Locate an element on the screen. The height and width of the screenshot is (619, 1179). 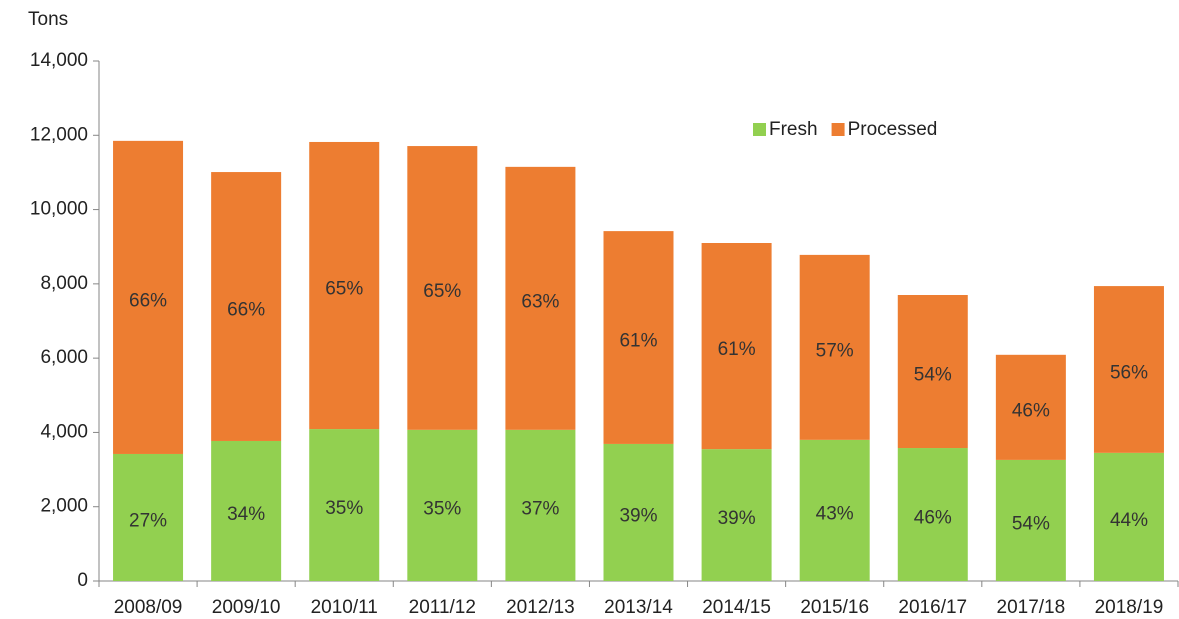
x-tick-label: 2017/18 is located at coordinates (1031, 607).